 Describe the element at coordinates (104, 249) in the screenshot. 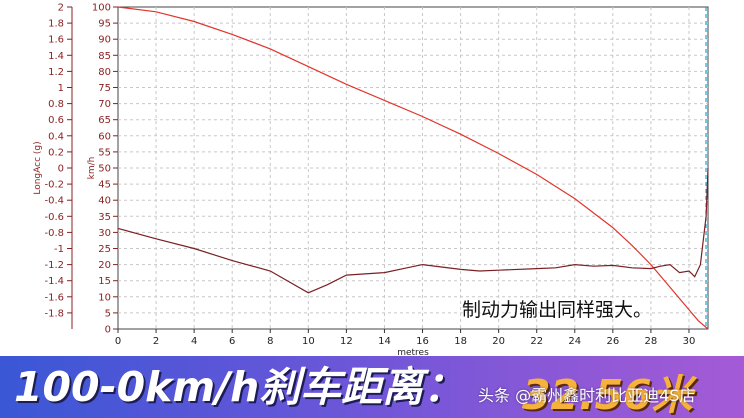

I see `speed-tick-label: 25` at that location.